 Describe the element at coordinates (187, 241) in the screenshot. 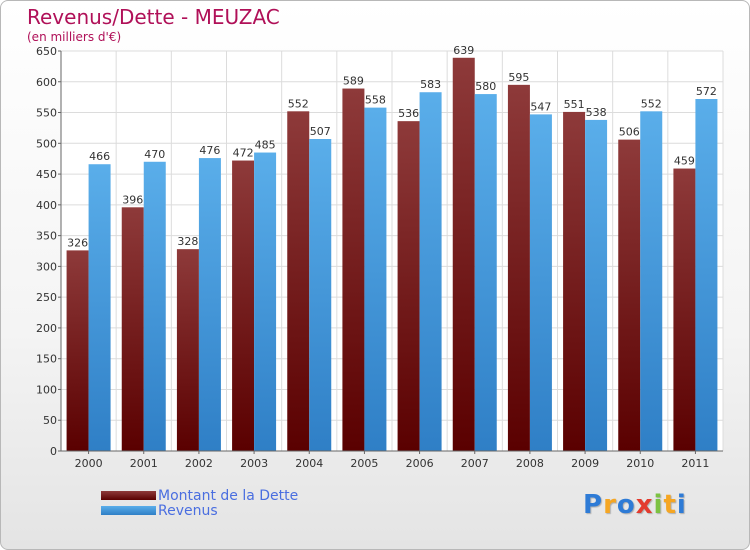

I see `data-label-dette: 328` at that location.